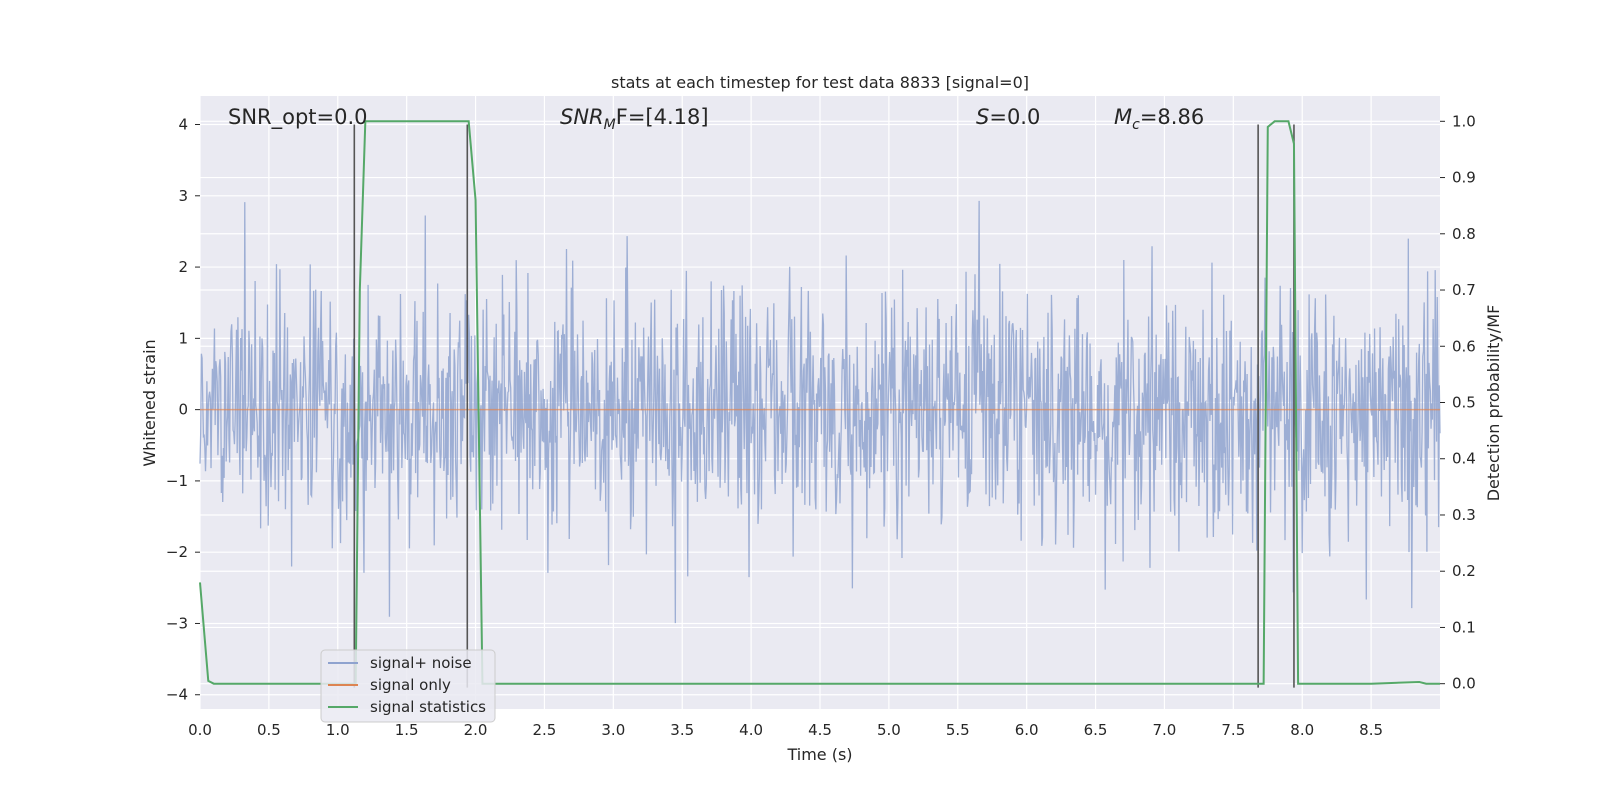 The height and width of the screenshot is (805, 1600). I want to click on legend-label-signal-only: signal only, so click(410, 685).